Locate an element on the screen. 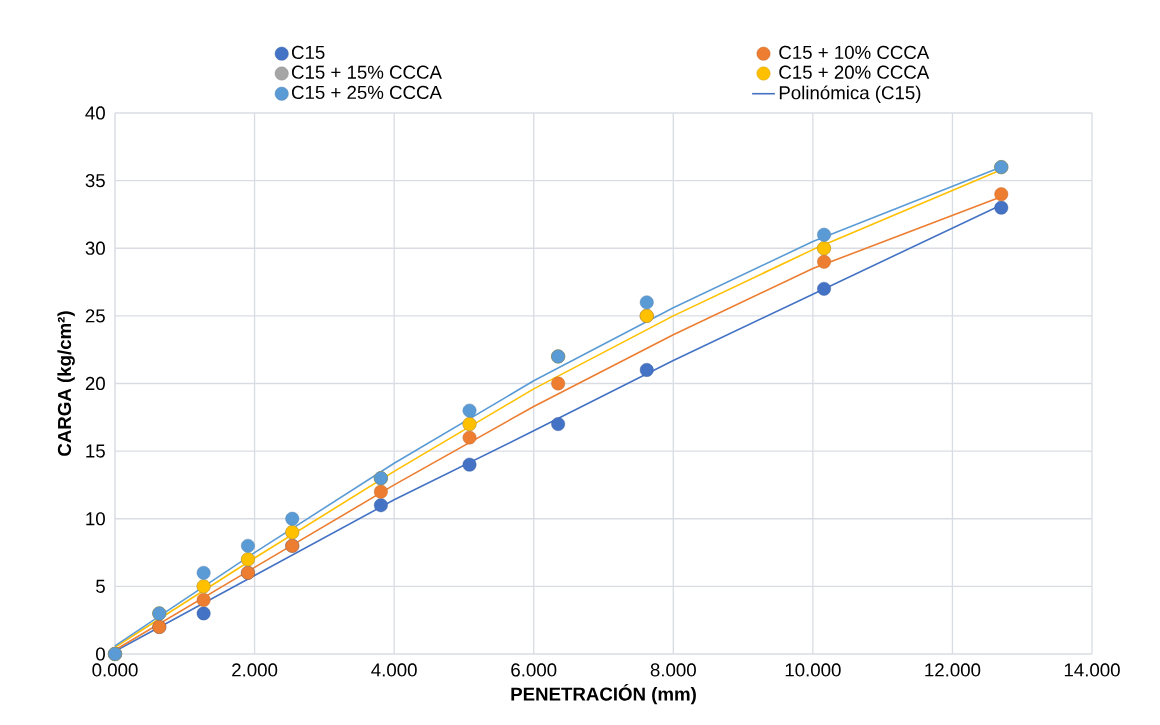 The height and width of the screenshot is (725, 1160). x-tick-label: 2.000 is located at coordinates (255, 670).